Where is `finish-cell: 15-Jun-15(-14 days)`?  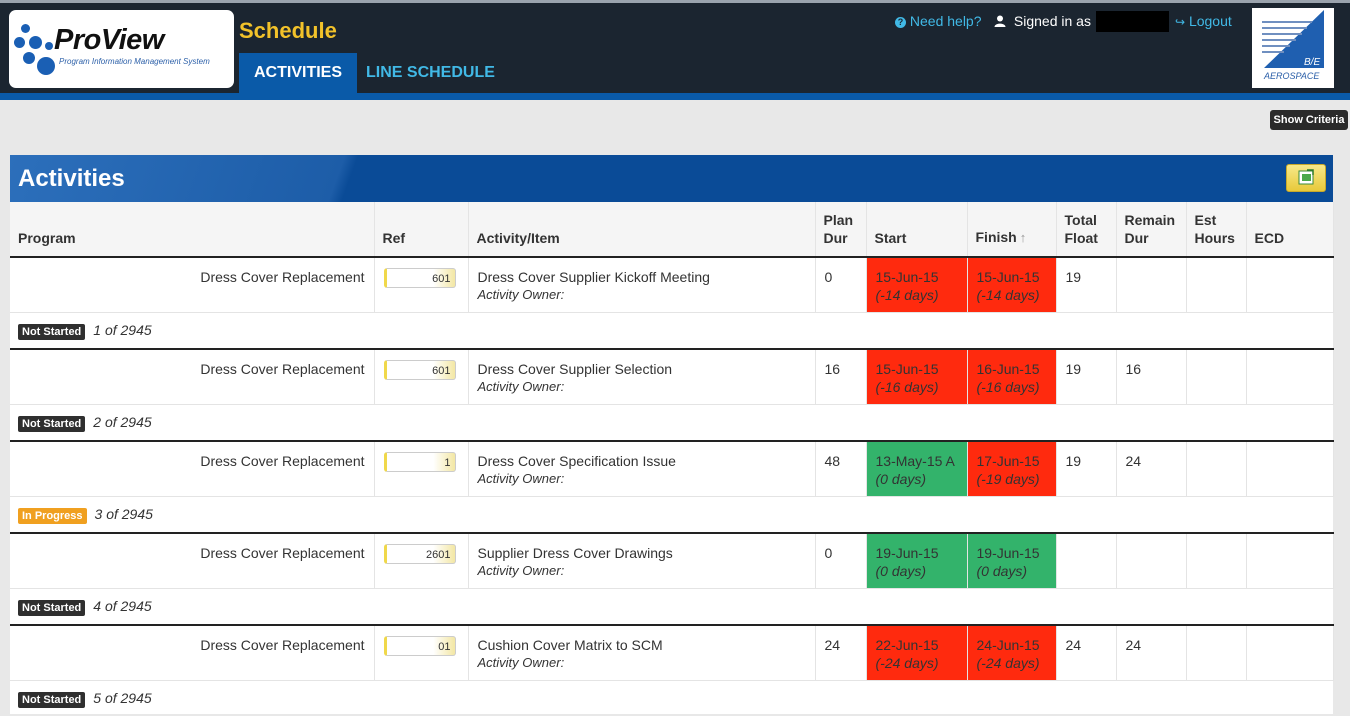
finish-cell: 15-Jun-15(-14 days) is located at coordinates (1011, 285).